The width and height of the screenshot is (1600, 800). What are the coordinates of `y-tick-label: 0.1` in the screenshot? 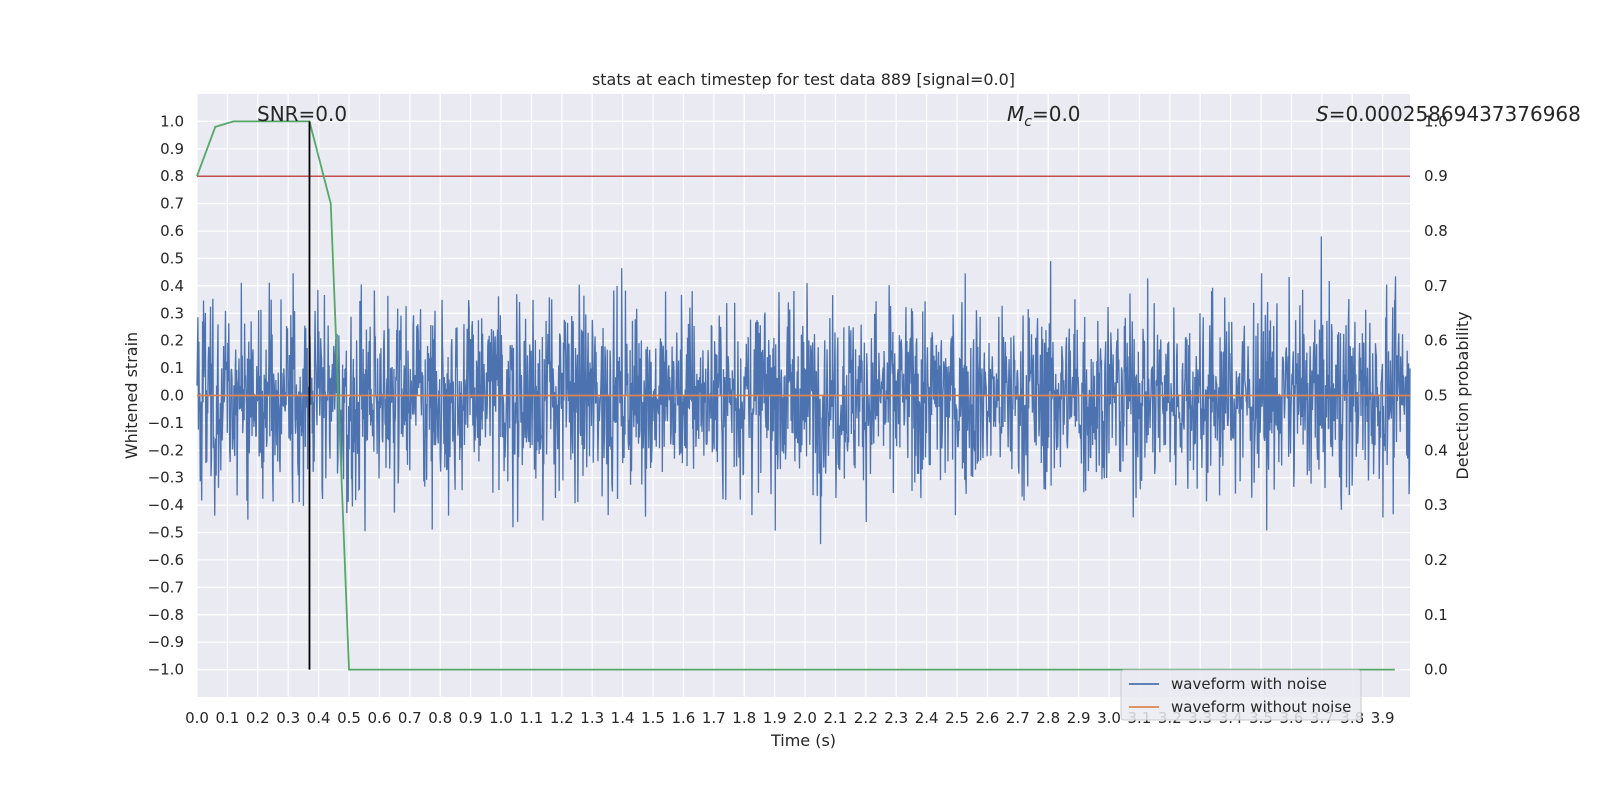 It's located at (172, 368).